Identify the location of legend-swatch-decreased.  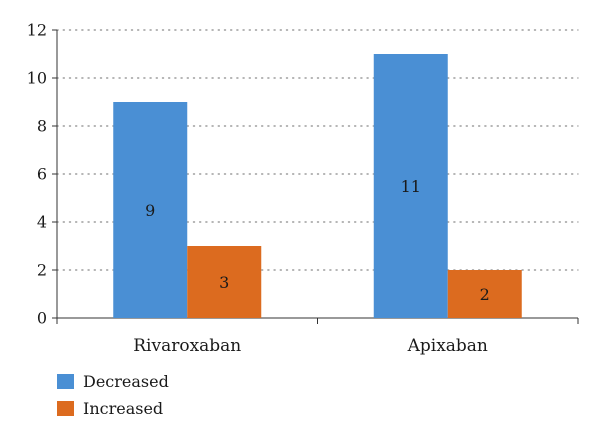
(65, 381).